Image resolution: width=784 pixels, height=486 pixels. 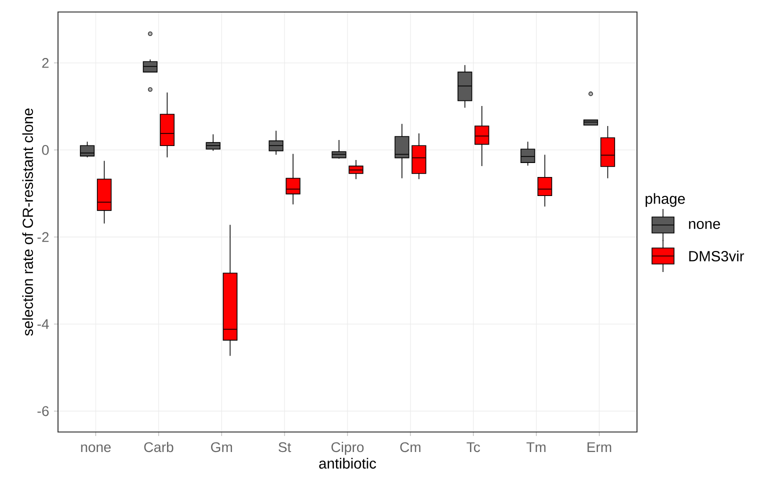 What do you see at coordinates (96, 448) in the screenshot?
I see `x-tick-label: none` at bounding box center [96, 448].